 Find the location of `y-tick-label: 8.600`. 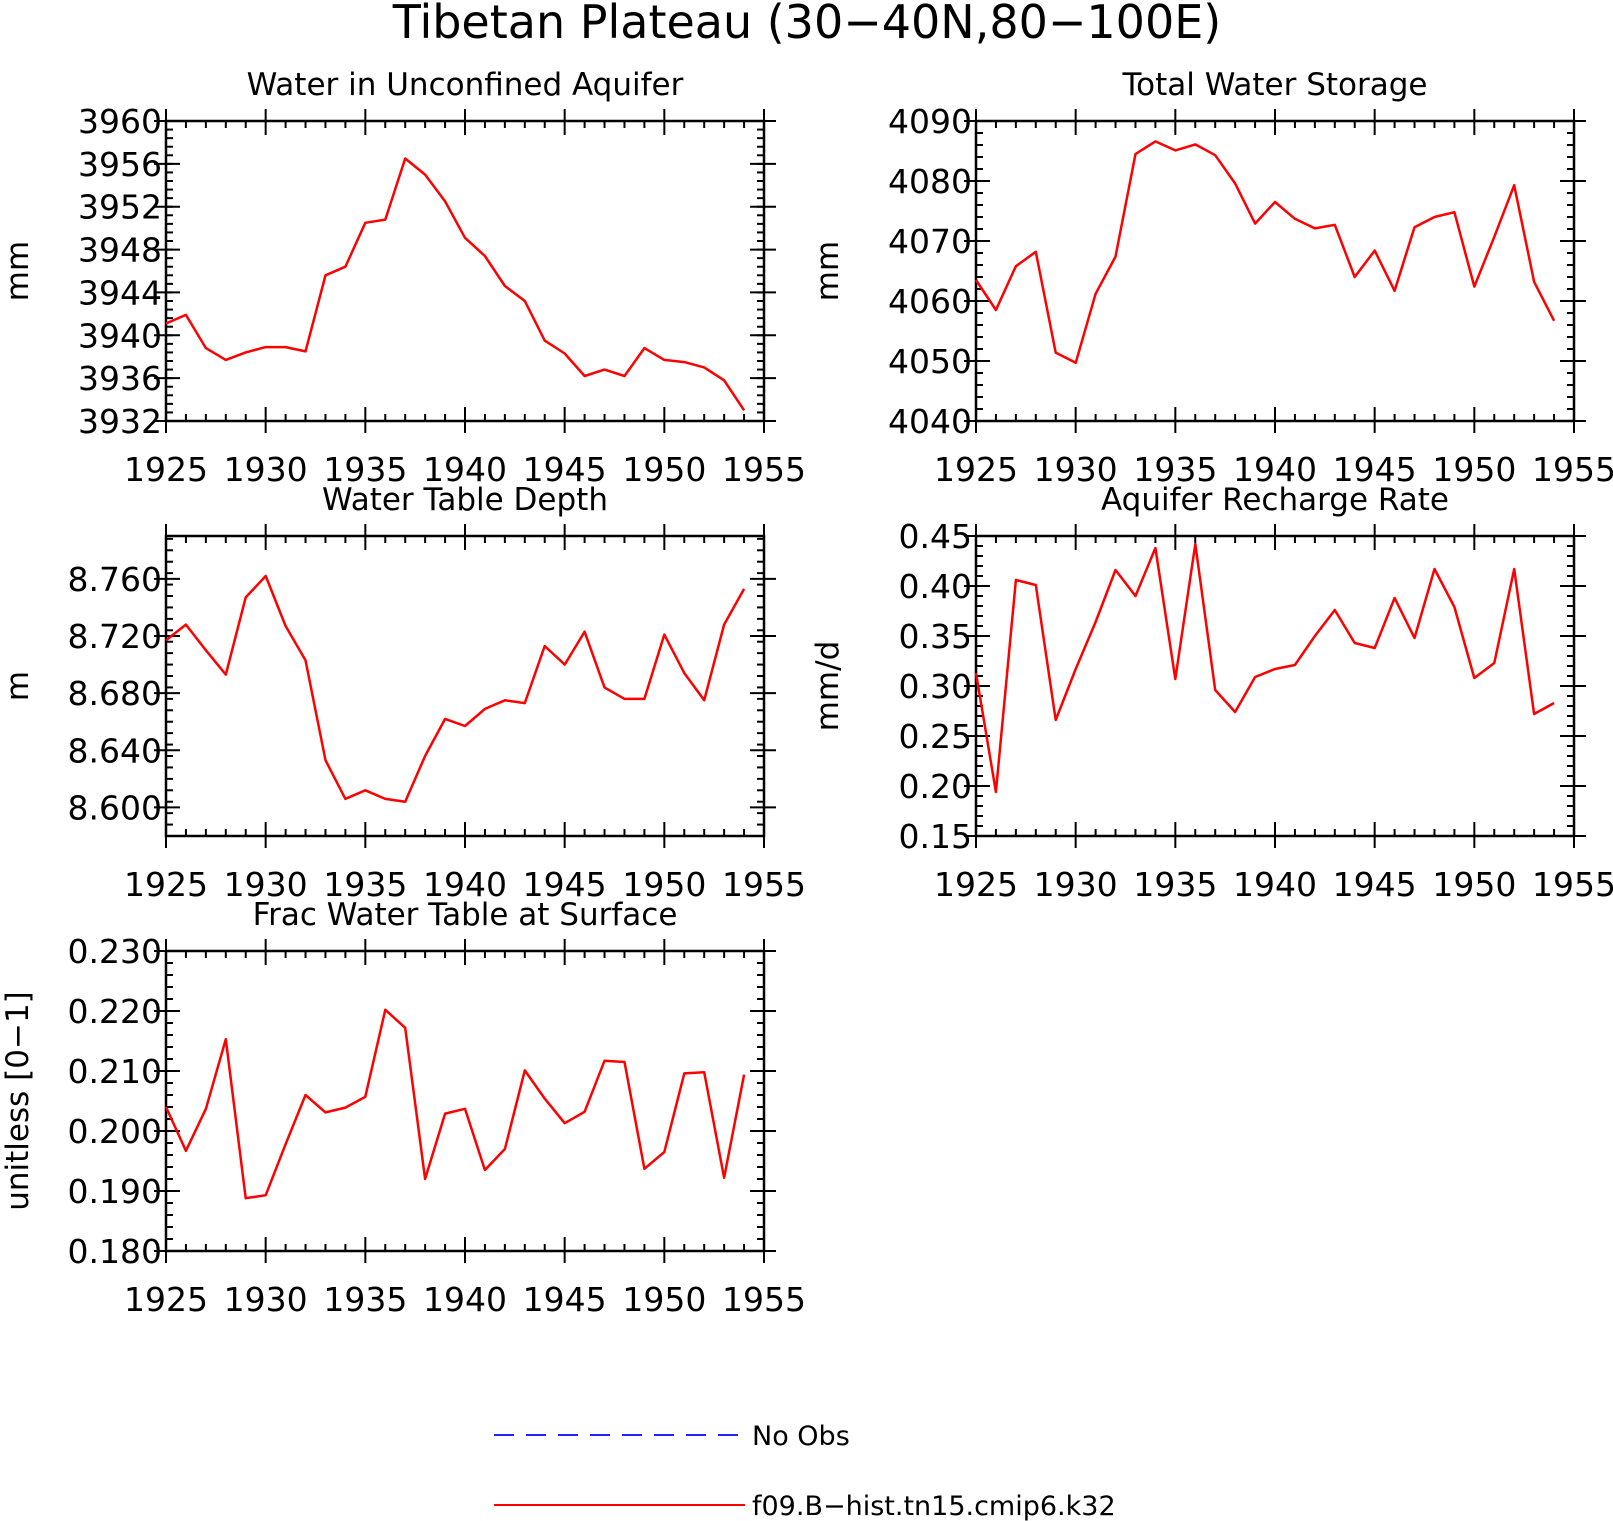

y-tick-label: 8.600 is located at coordinates (115, 807).